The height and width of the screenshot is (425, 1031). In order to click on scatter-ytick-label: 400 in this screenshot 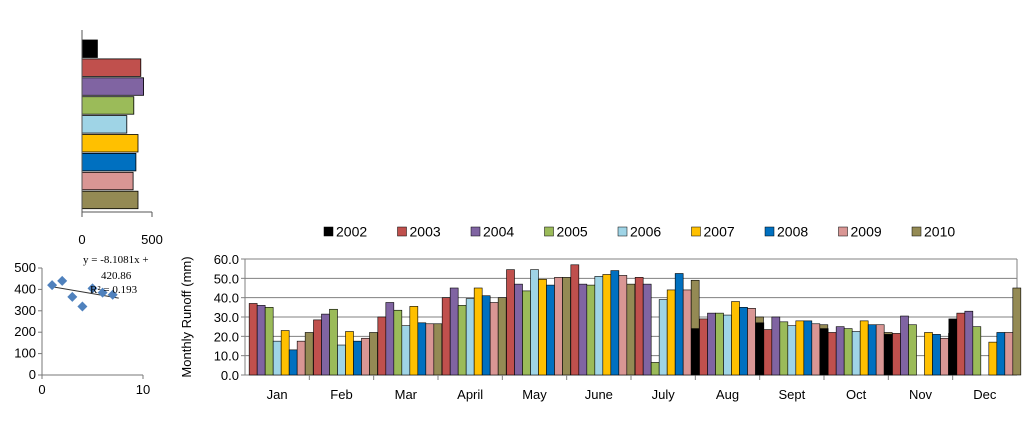, I will do `click(25, 288)`.